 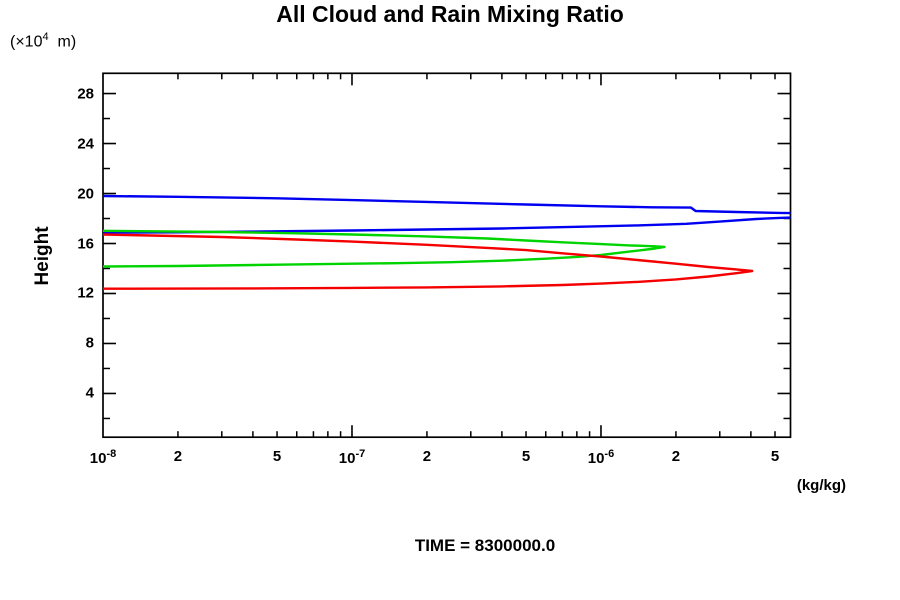 What do you see at coordinates (85, 293) in the screenshot?
I see `y-tick-label: 12` at bounding box center [85, 293].